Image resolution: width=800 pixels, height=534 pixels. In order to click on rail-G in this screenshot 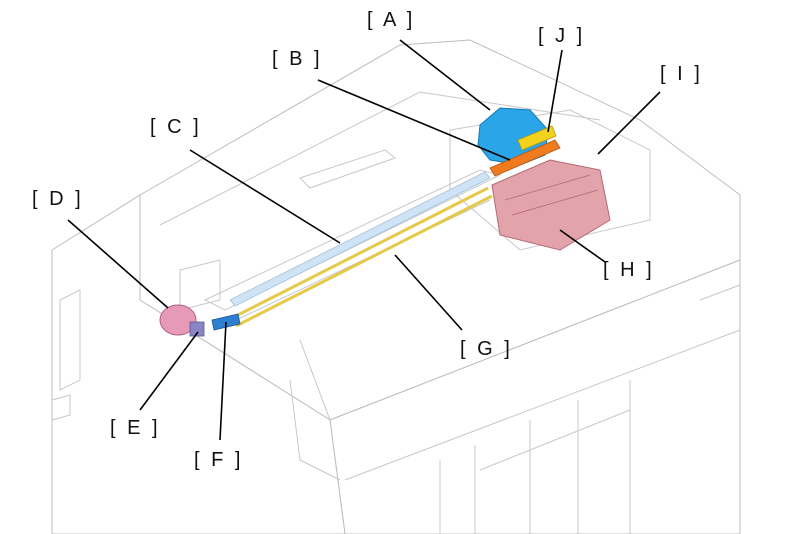, I will do `click(362, 257)`.